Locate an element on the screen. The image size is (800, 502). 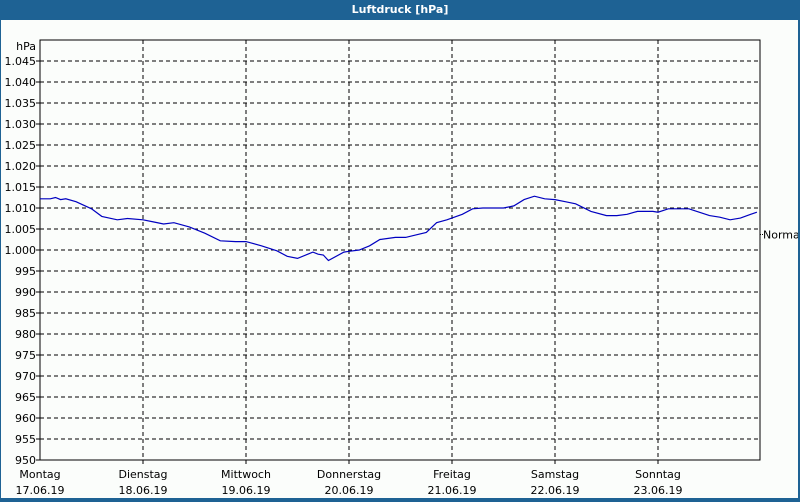
y-tick-label: 975 is located at coordinates (25, 355).